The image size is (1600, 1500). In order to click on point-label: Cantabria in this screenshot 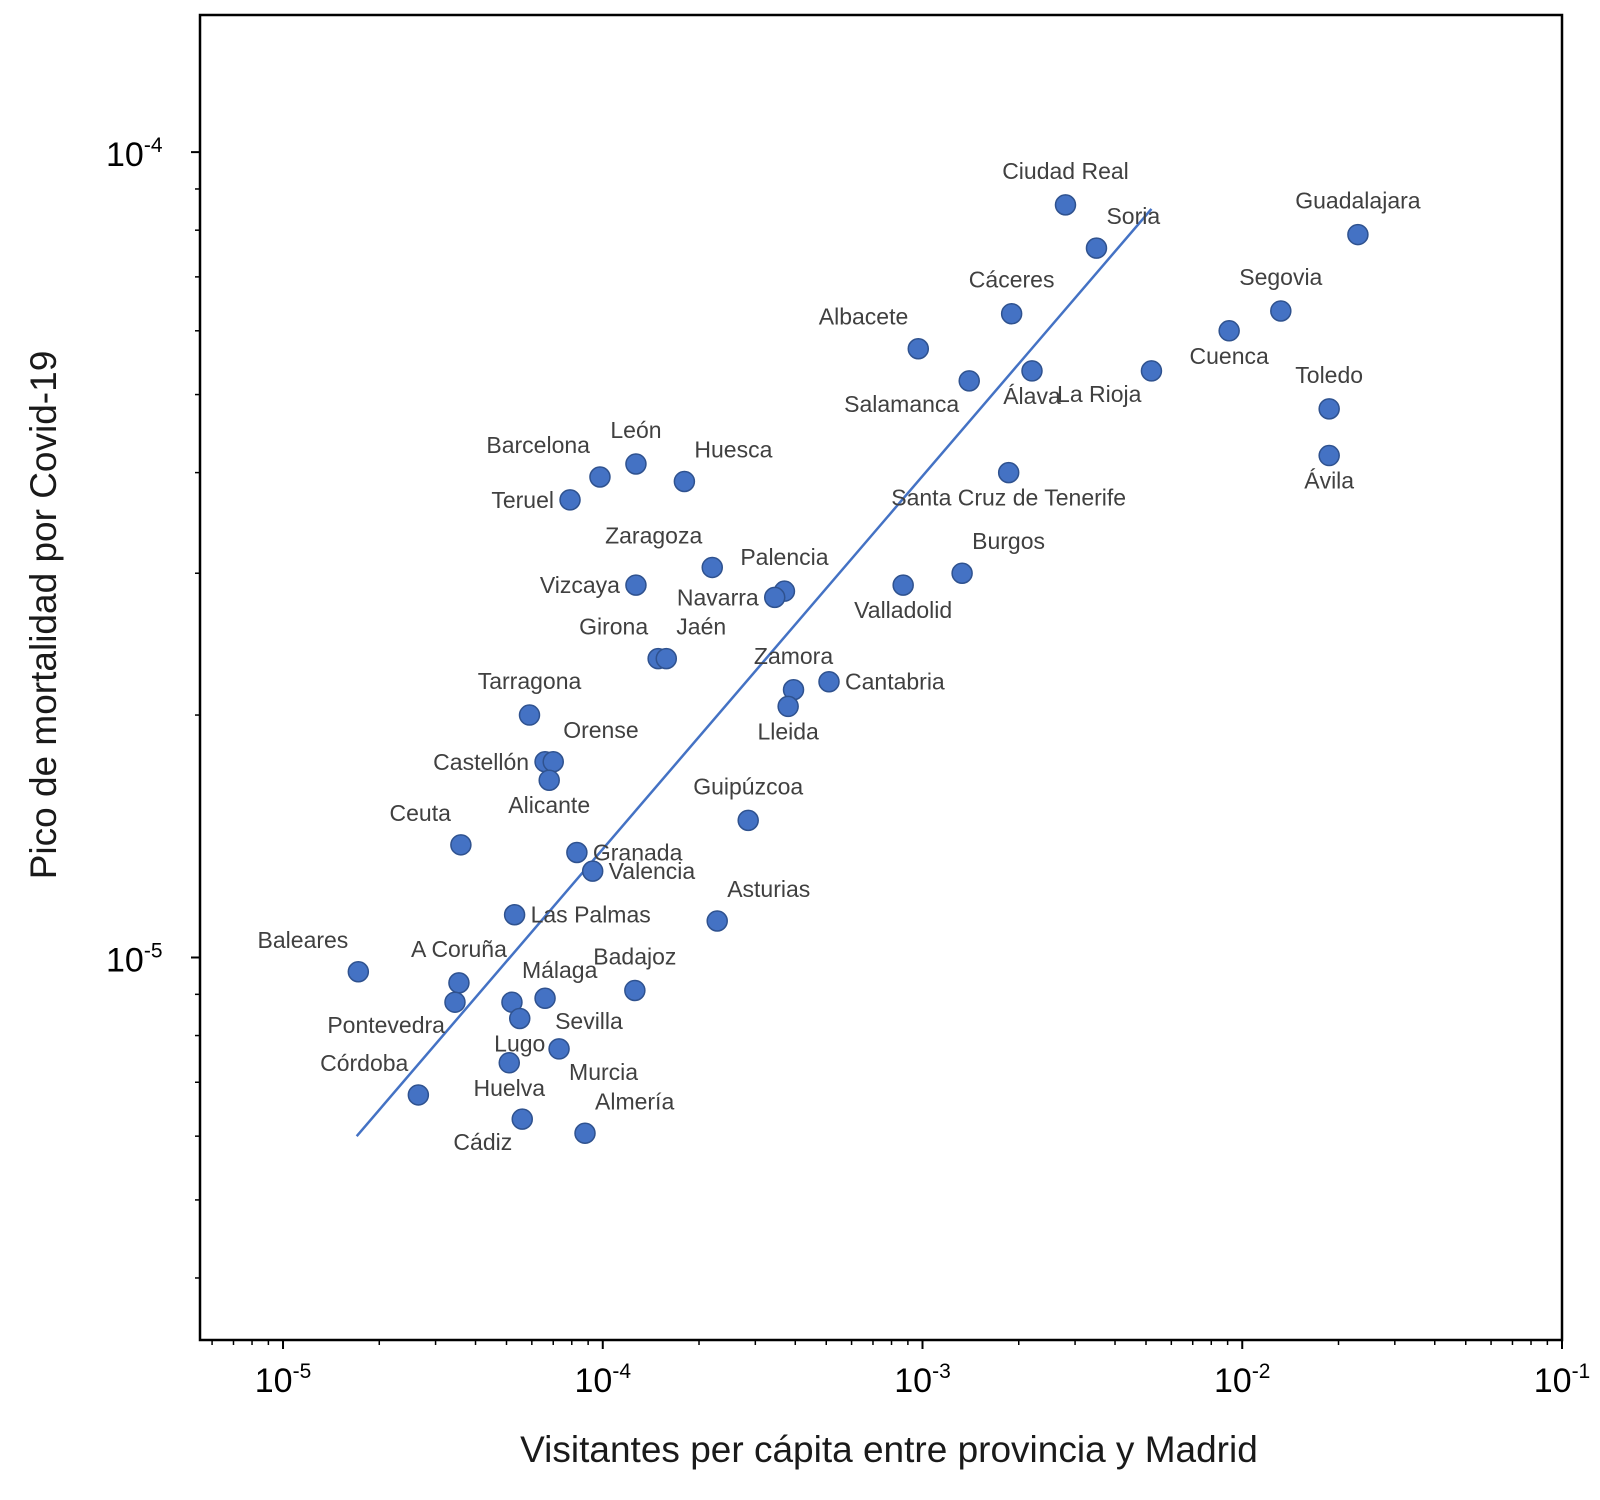, I will do `click(895, 682)`.